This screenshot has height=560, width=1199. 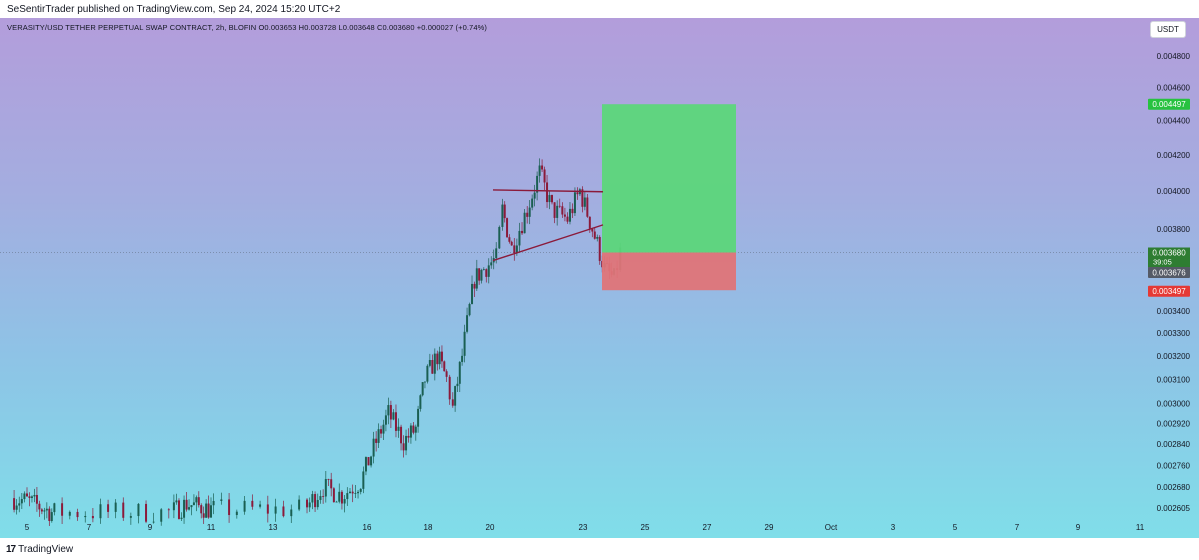 What do you see at coordinates (1174, 424) in the screenshot?
I see `price-tick-label: 0.002920` at bounding box center [1174, 424].